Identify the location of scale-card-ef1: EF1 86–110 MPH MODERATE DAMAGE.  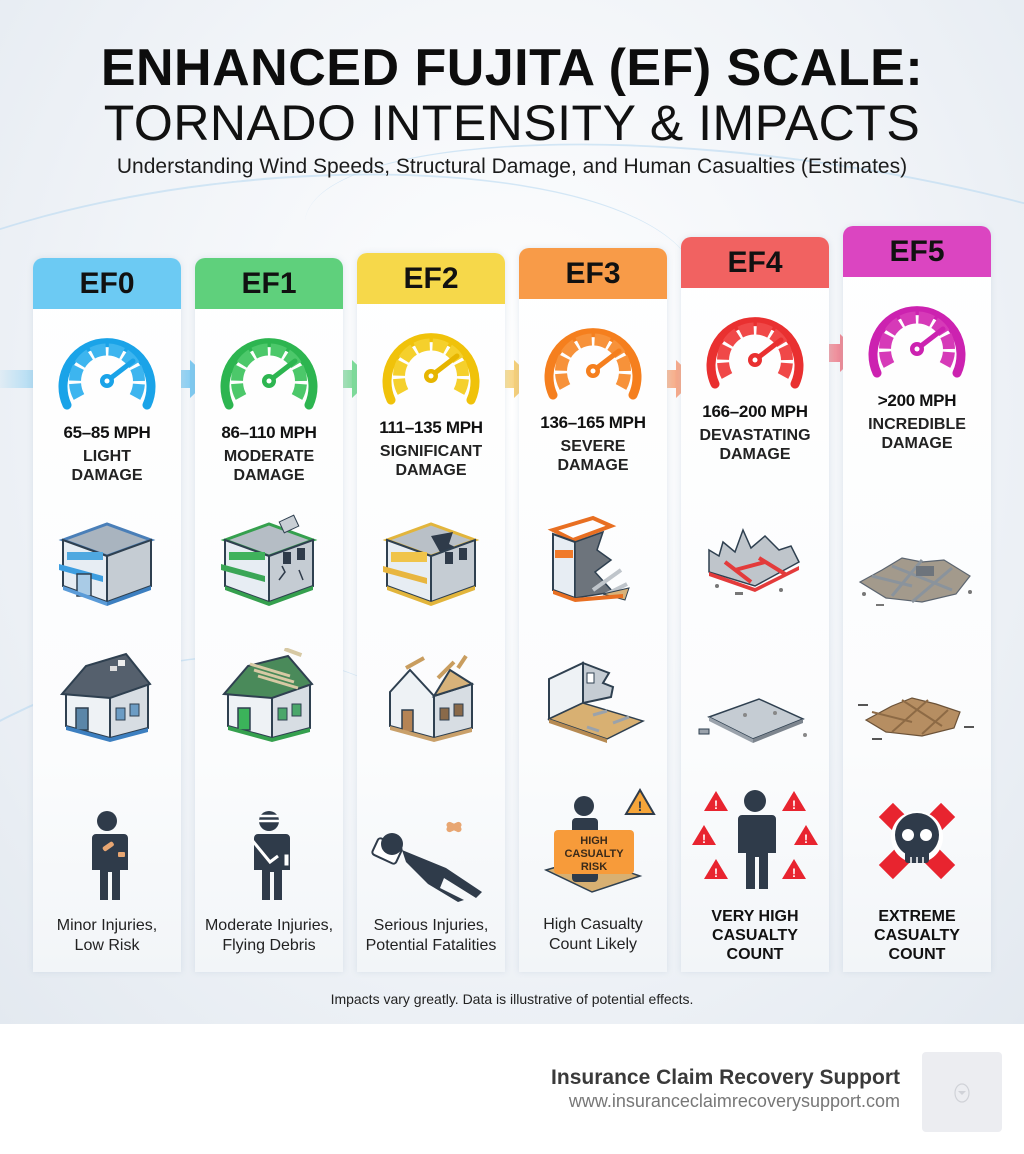
(269, 615).